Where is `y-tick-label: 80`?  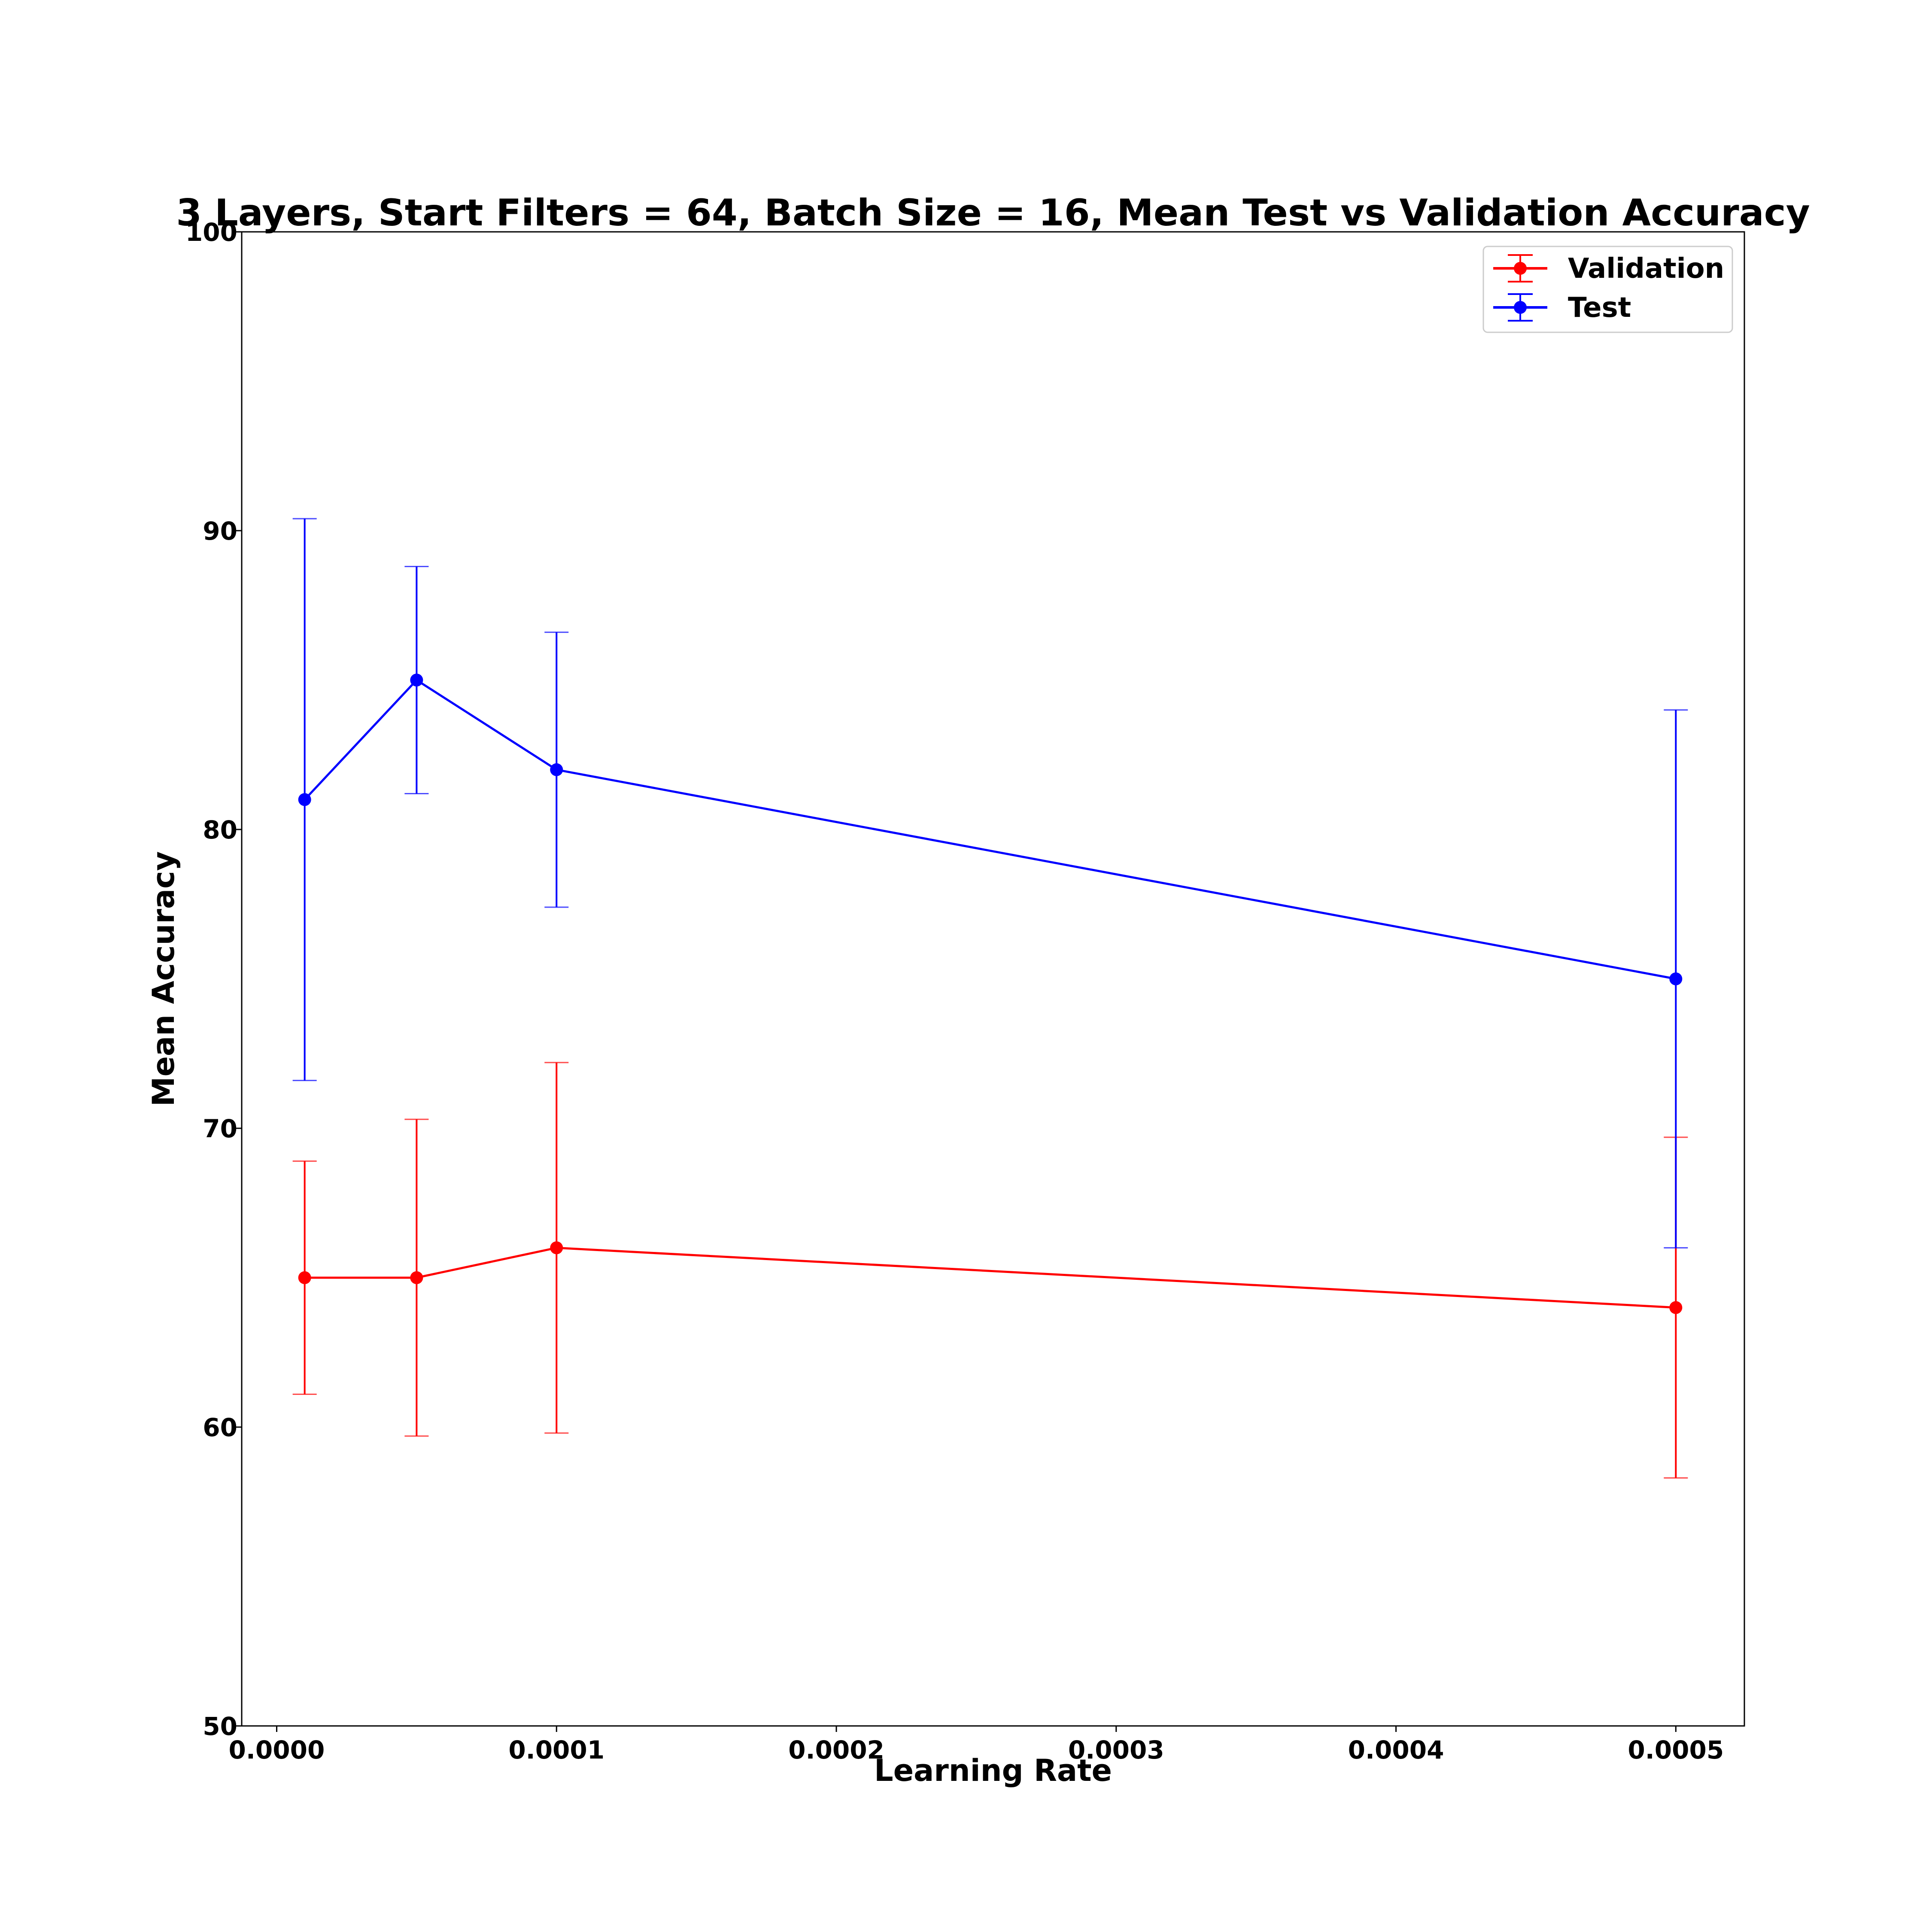 y-tick-label: 80 is located at coordinates (220, 830).